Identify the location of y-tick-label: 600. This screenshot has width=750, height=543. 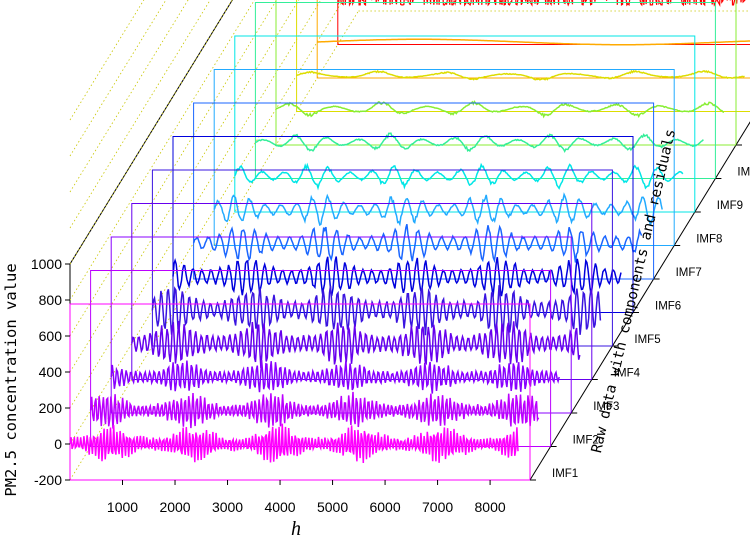
(51, 336).